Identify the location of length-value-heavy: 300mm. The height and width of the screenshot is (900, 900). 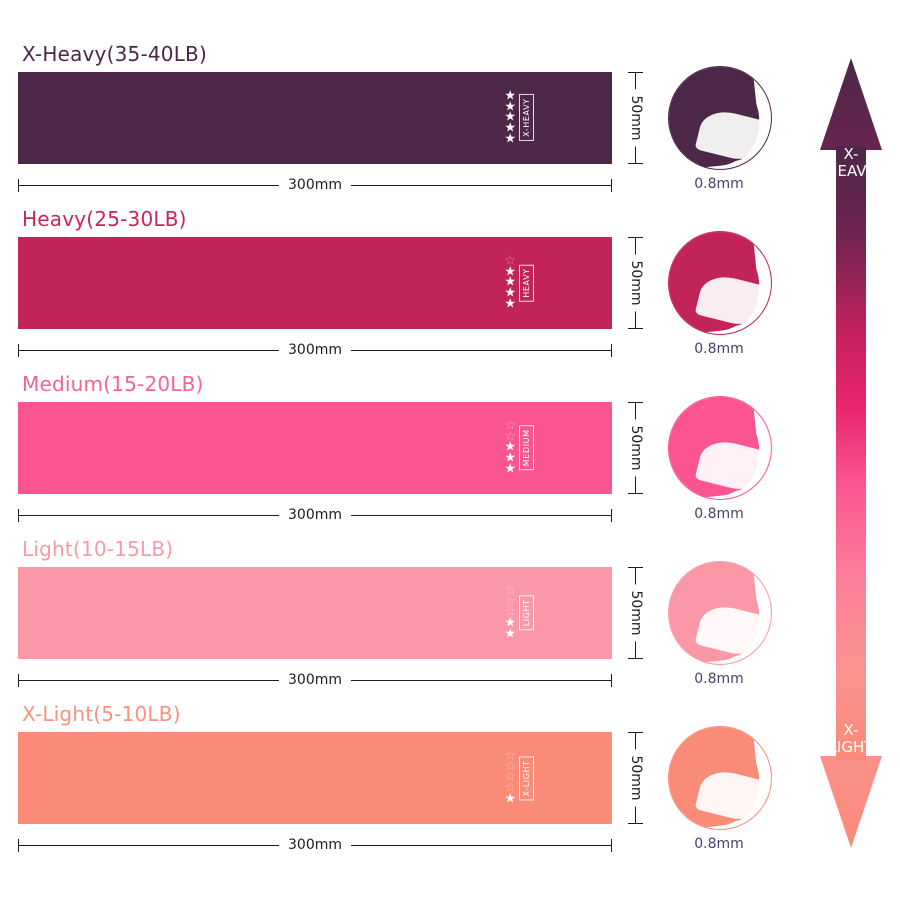
(315, 350).